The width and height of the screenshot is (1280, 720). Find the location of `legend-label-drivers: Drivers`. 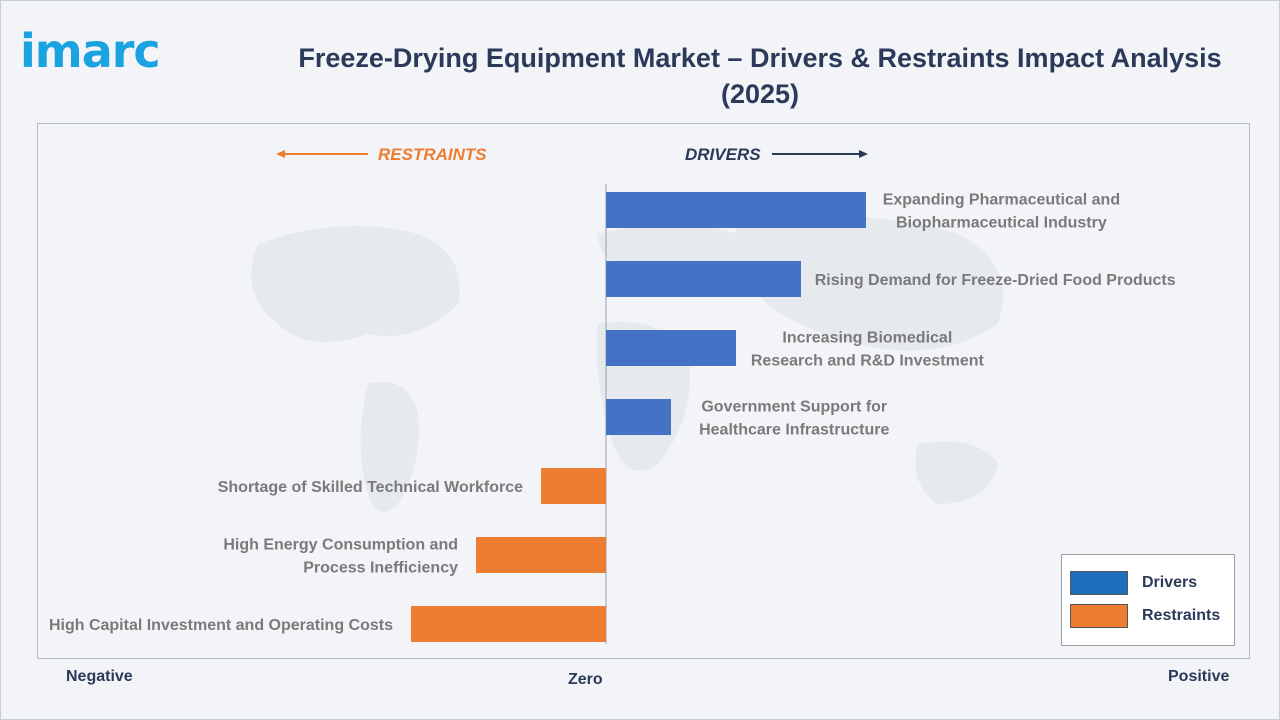

legend-label-drivers: Drivers is located at coordinates (1170, 582).